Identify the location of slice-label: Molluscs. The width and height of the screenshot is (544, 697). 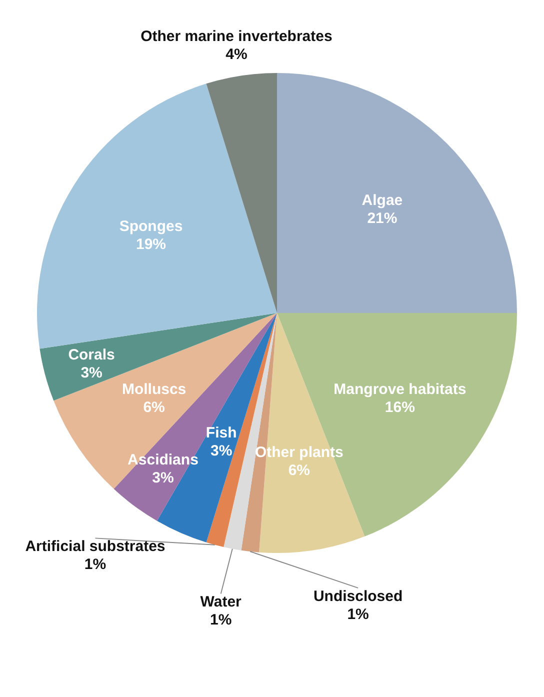
(154, 389).